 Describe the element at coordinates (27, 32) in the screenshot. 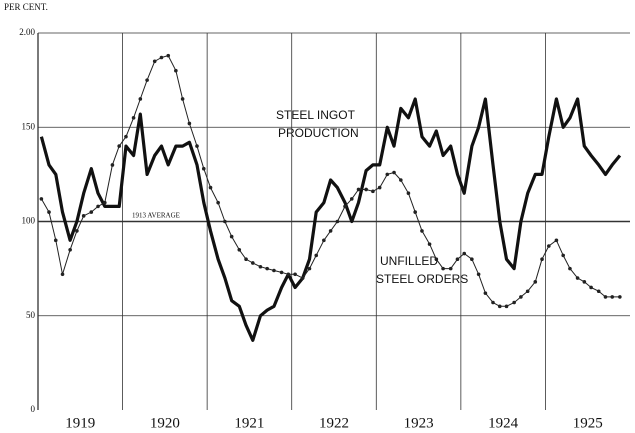

I see `y-tick-label: 2.00` at that location.